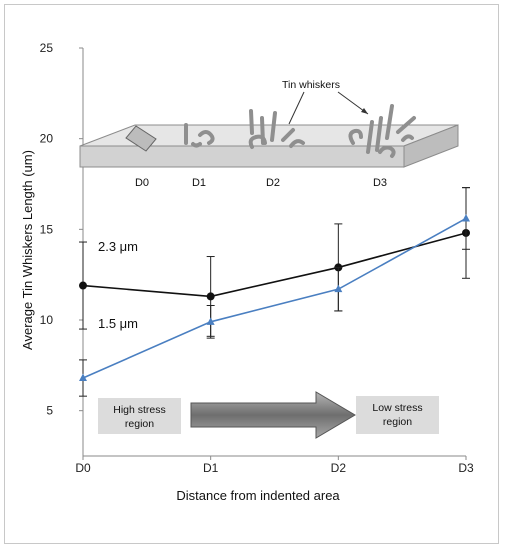 This screenshot has width=505, height=550. Describe the element at coordinates (139, 424) in the screenshot. I see `high-stress-line2: region` at that location.